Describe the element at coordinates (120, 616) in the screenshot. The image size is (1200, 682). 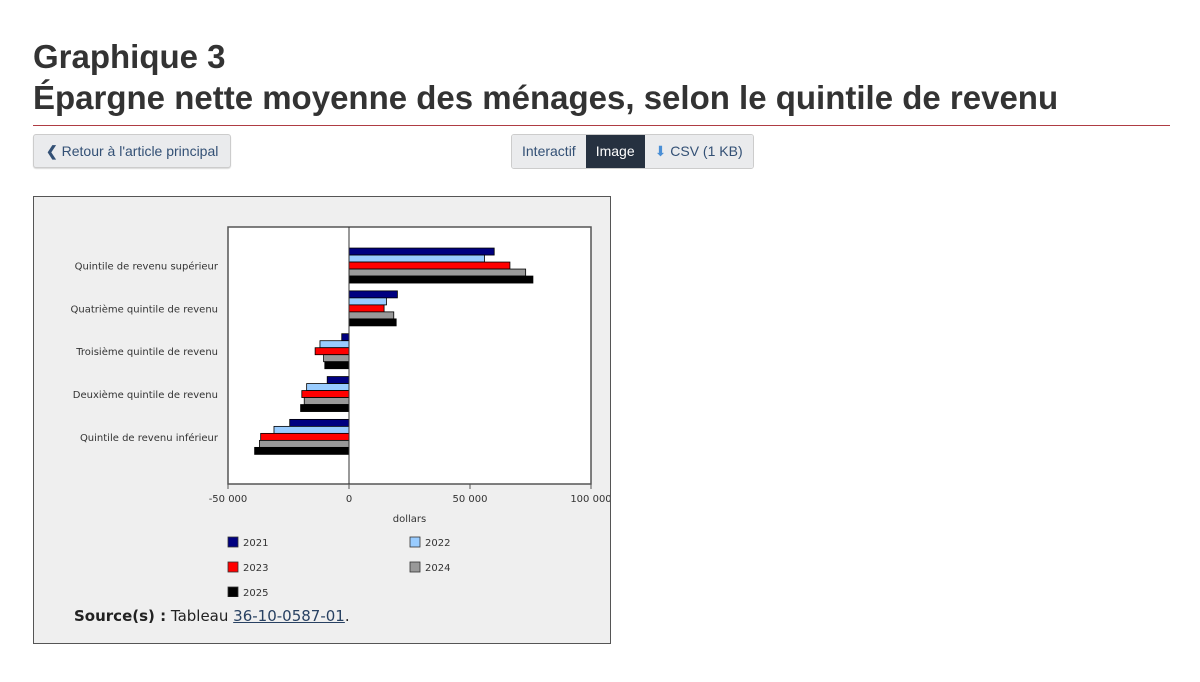
I see `source-label: Source(s) :` at that location.